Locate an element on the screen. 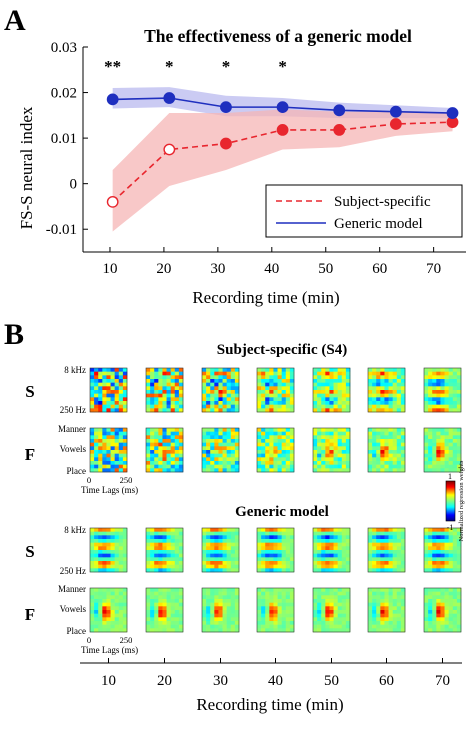 The width and height of the screenshot is (474, 740). chart-title: The effectiveness of a generic model is located at coordinates (278, 36).